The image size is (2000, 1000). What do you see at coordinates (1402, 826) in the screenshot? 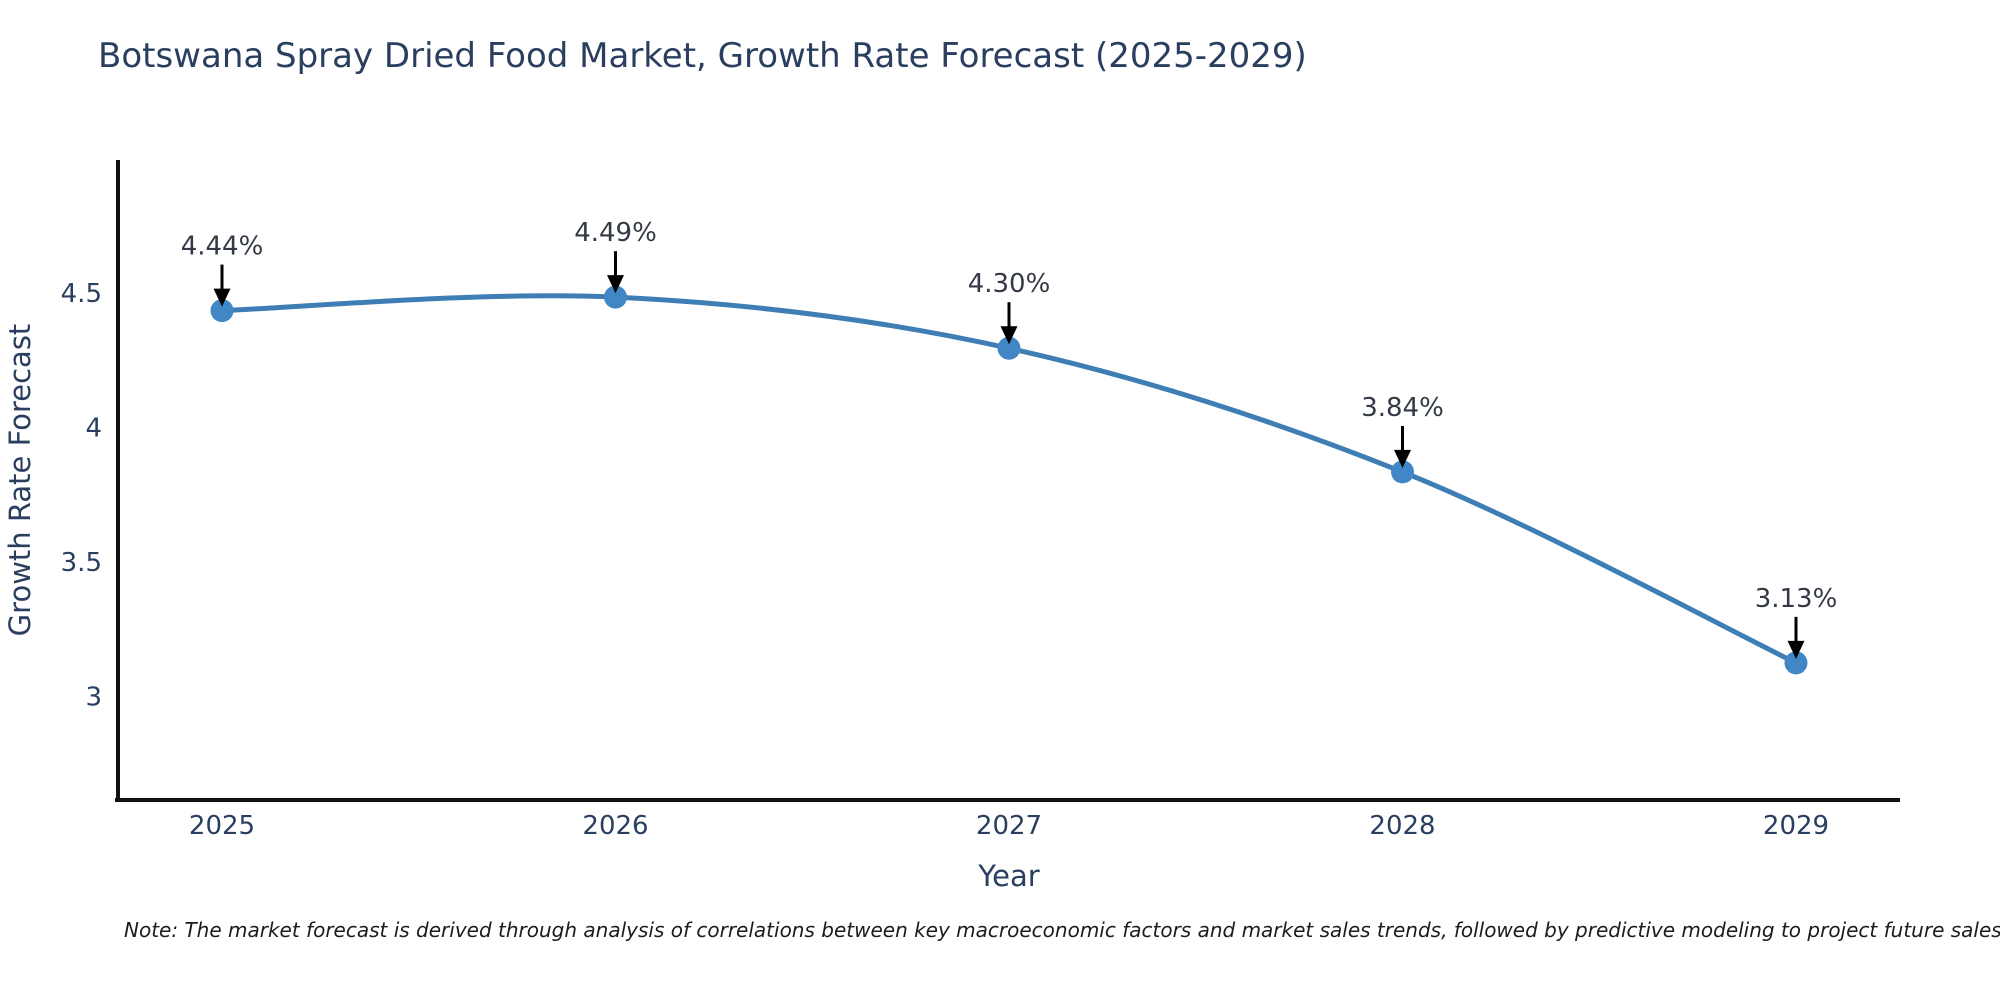
I see `x-tick-label: 2028` at bounding box center [1402, 826].